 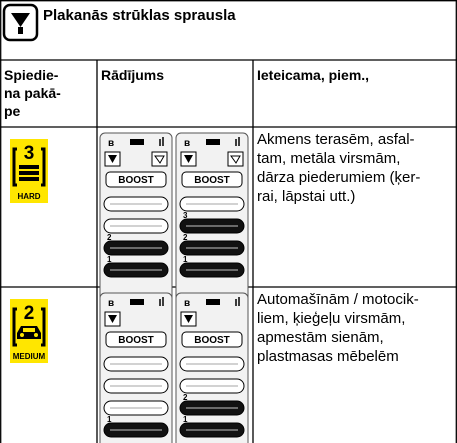 I want to click on recommended-use: liem, ķieģeļu virsmām,, so click(x=331, y=318).